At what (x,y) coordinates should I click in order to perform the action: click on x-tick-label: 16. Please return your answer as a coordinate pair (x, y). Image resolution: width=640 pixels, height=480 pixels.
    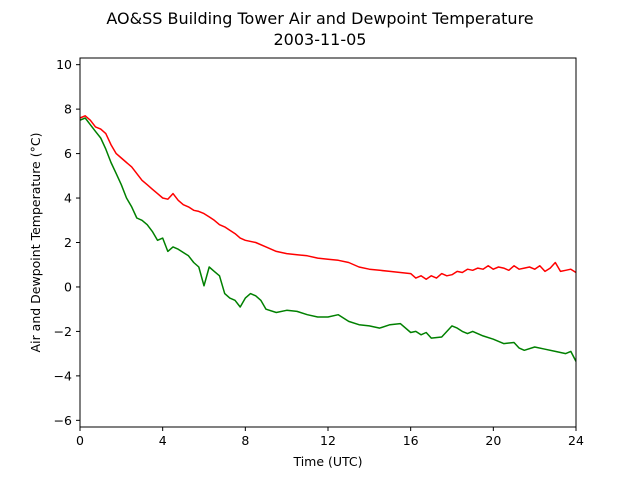
    Looking at the image, I should click on (411, 440).